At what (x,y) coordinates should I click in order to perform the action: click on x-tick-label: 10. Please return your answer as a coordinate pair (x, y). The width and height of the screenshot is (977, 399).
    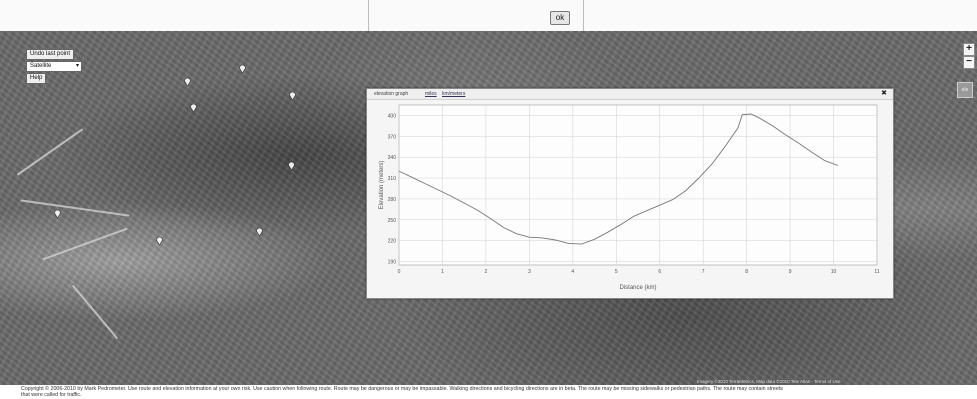
    Looking at the image, I should click on (834, 272).